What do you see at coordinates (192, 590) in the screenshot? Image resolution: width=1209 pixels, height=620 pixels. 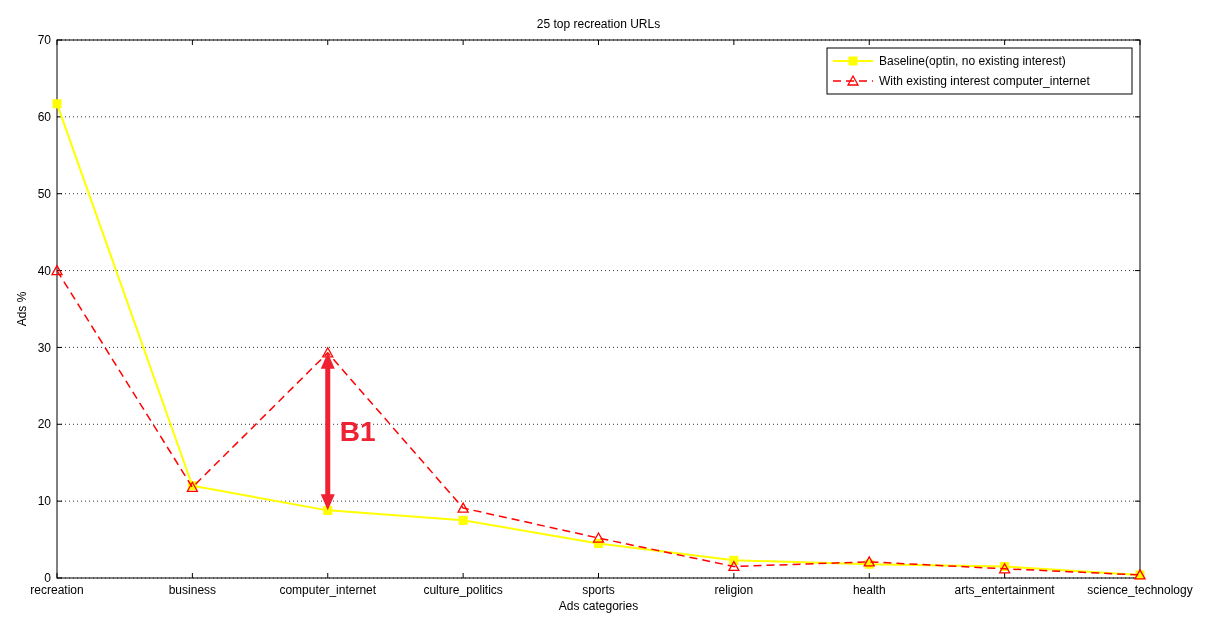 I see `x-tick-label: business` at bounding box center [192, 590].